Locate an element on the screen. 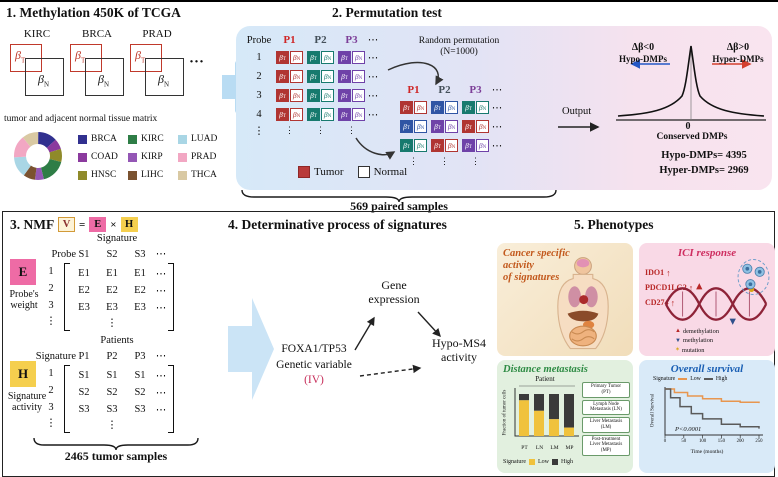  survival-card-title: Overall survival is located at coordinates (707, 369).